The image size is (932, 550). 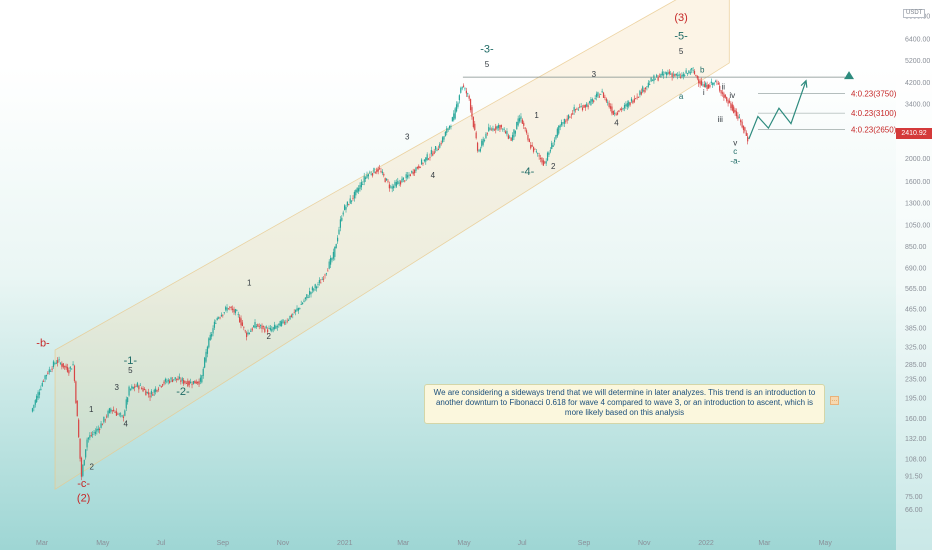 What do you see at coordinates (849, 75) in the screenshot?
I see `alert-icon` at bounding box center [849, 75].